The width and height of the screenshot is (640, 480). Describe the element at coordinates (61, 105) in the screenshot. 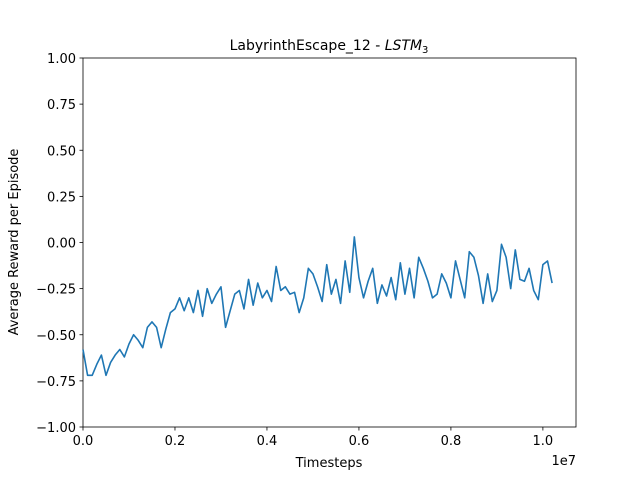

I see `y-tick-label: 0.75` at that location.